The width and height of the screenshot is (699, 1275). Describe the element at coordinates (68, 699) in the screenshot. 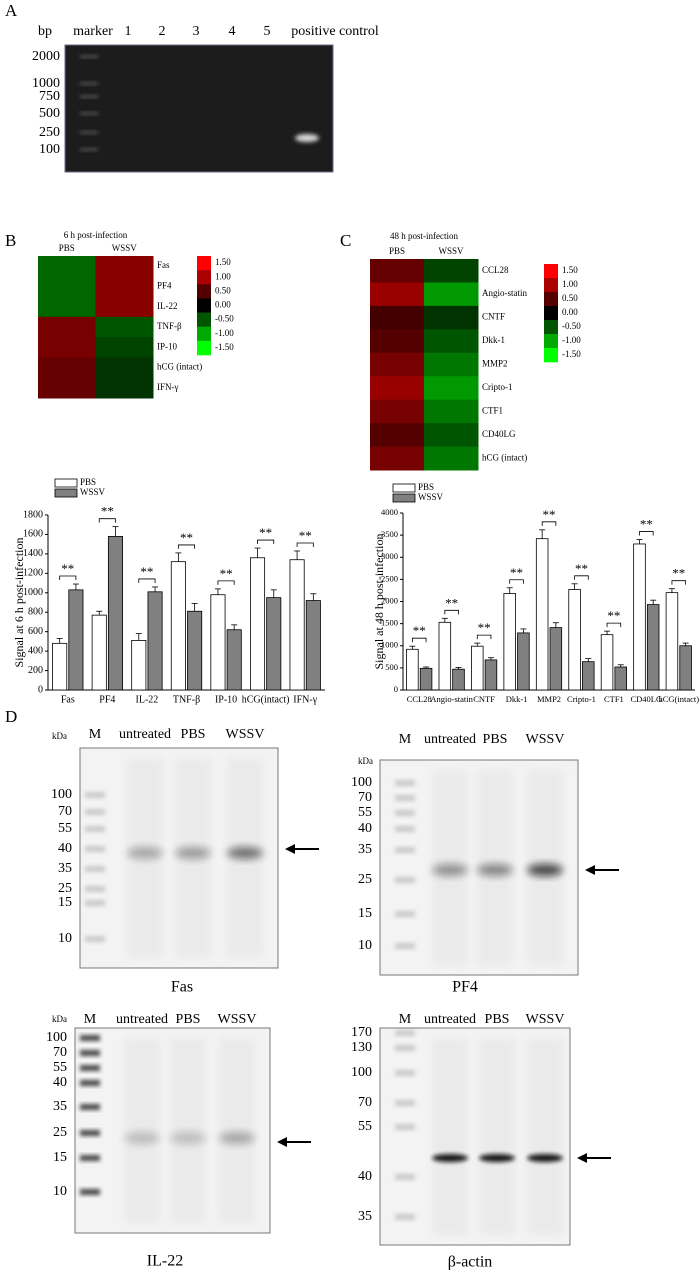

I see `x-tick-label: Fas` at that location.